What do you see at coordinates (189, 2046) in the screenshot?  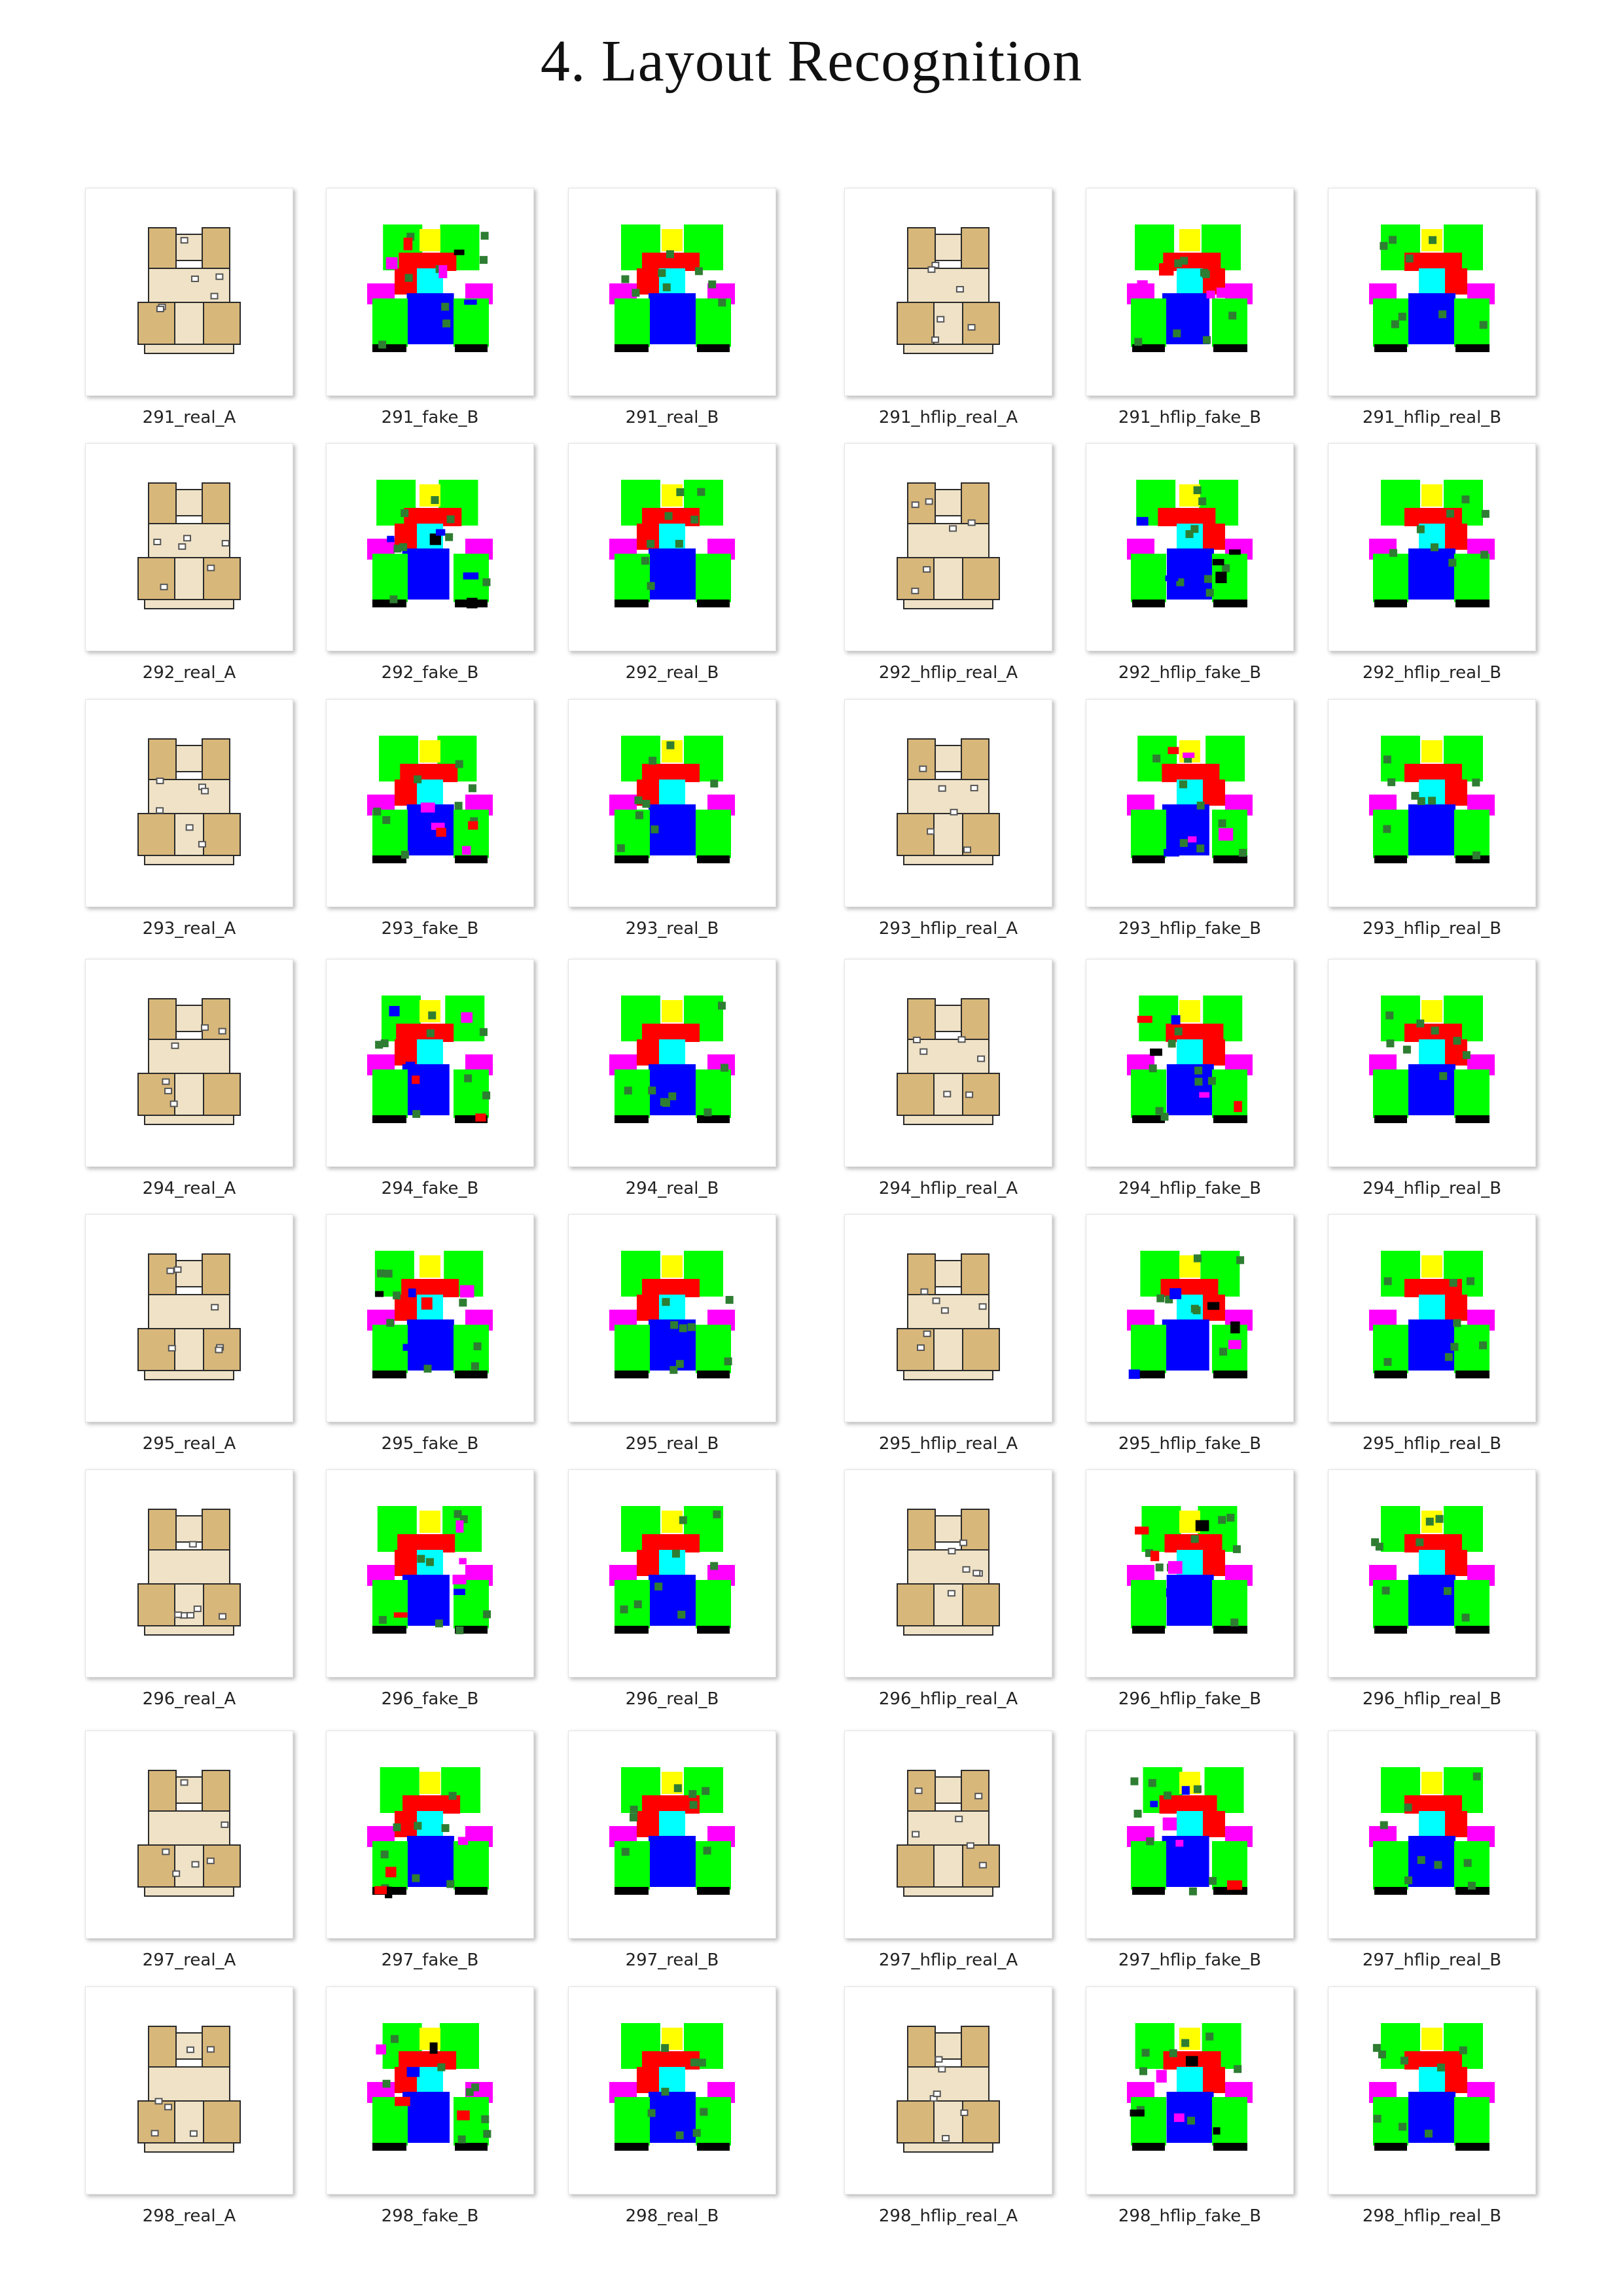 I see `room-balcony` at bounding box center [189, 2046].